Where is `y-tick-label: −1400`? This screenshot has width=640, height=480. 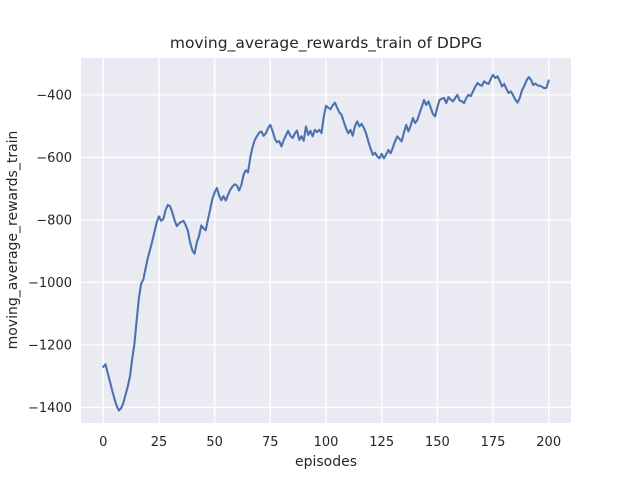
y-tick-label: −1400 is located at coordinates (50, 408).